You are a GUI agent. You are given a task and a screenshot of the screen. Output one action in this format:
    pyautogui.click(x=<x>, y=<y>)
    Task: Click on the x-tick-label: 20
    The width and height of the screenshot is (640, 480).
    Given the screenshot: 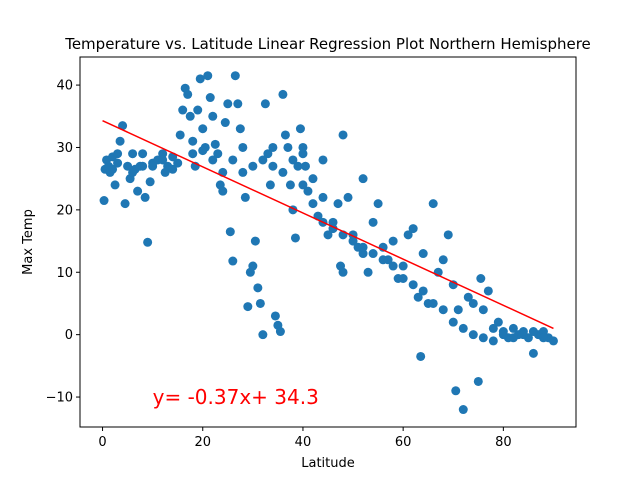 What is the action you would take?
    pyautogui.click(x=202, y=442)
    